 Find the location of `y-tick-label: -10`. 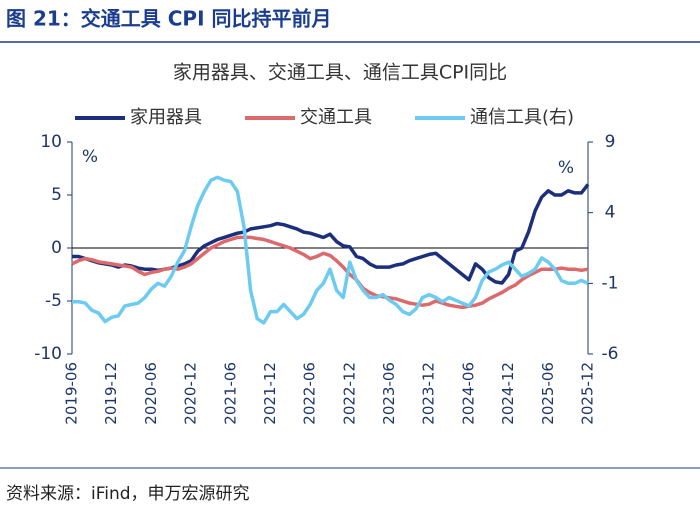

y-tick-label: -10 is located at coordinates (48, 354).